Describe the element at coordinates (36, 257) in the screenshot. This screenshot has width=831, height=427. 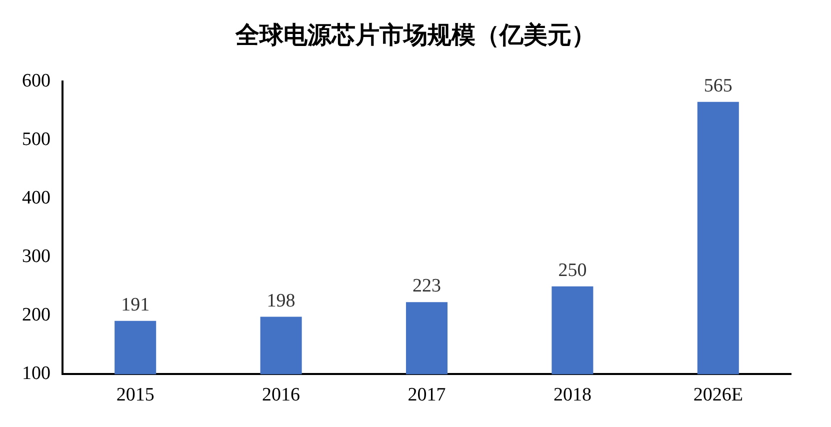
I see `y-tick-label: 300` at that location.